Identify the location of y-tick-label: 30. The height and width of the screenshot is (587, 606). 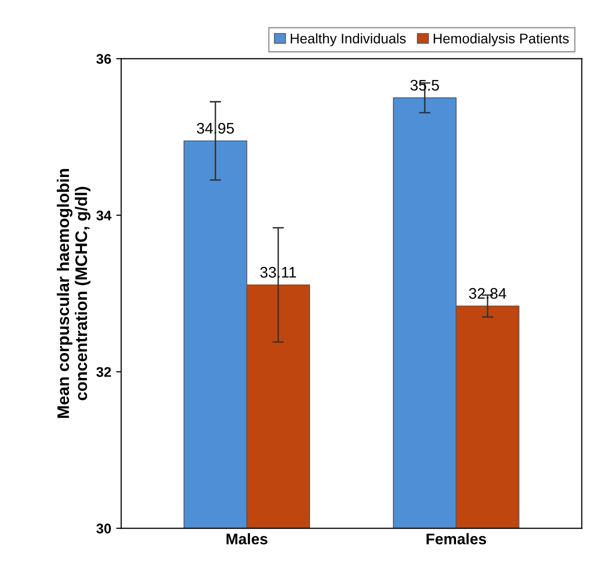
(103, 529).